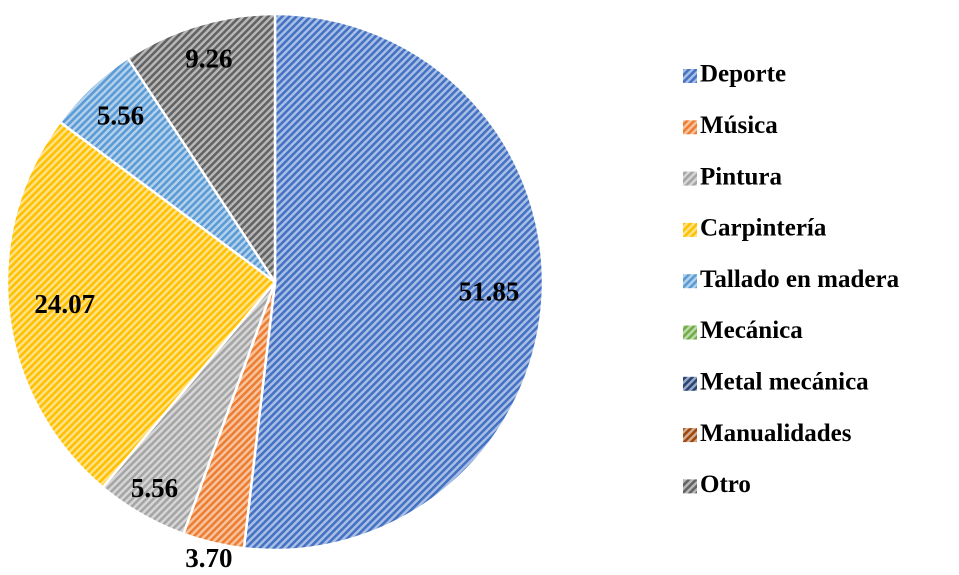 The height and width of the screenshot is (575, 959). I want to click on legend-label: Música, so click(739, 125).